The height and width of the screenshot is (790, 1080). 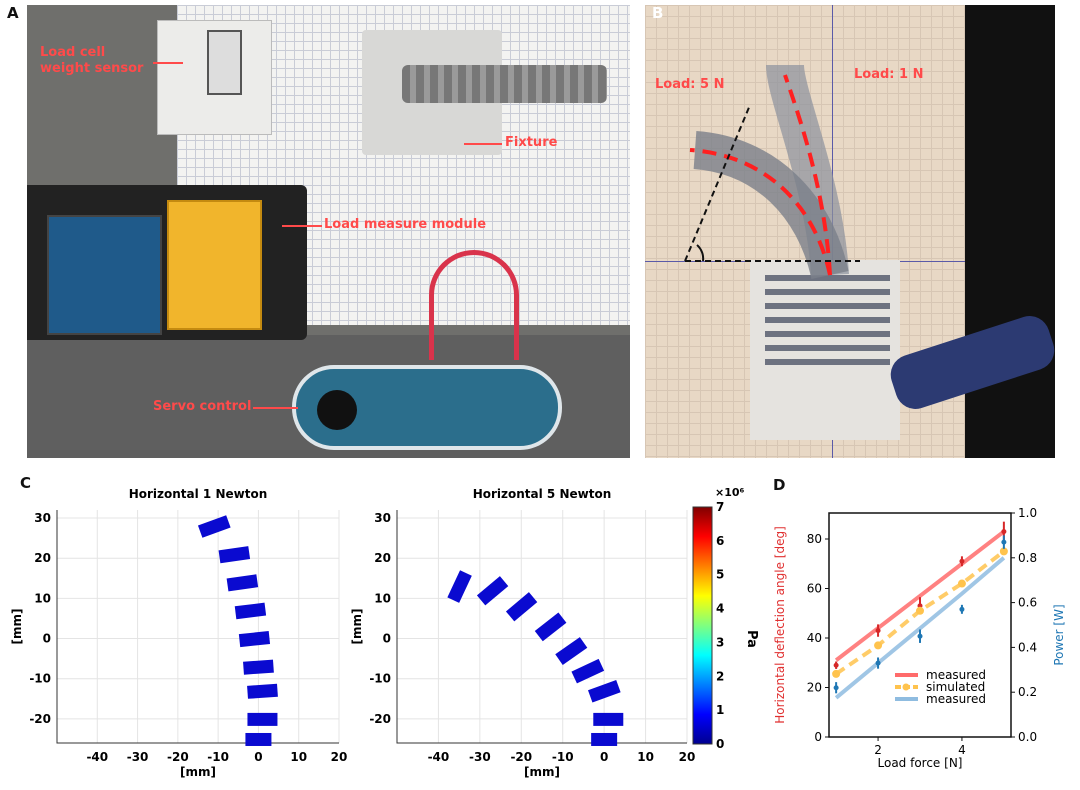 I want to click on y2-tick-label: 0.2, so click(x=1027, y=692).